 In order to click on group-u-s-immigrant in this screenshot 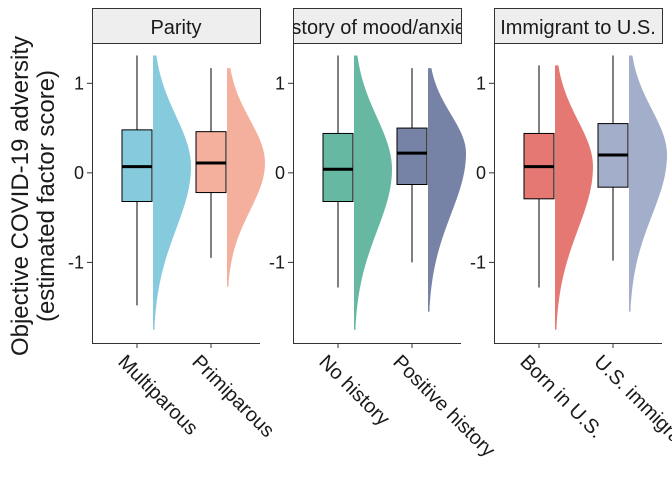, I will do `click(632, 183)`.